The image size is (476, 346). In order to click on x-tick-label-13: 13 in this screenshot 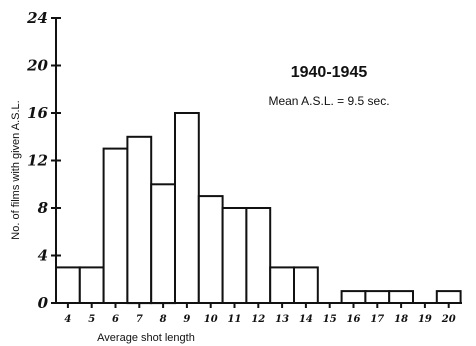, I will do `click(282, 319)`.